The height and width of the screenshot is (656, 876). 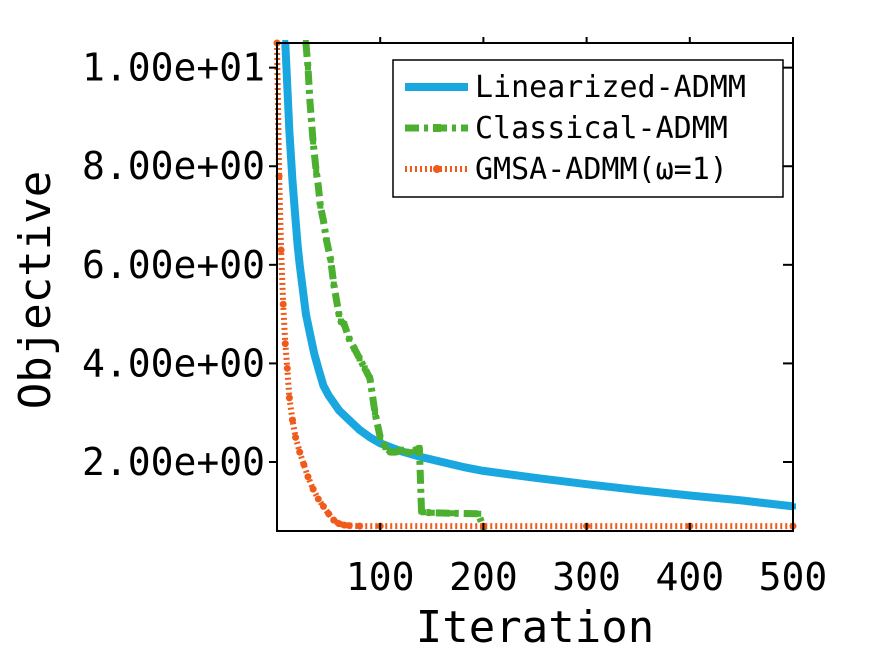 I want to click on y-tick-label: 4.00e+00, so click(x=173, y=363).